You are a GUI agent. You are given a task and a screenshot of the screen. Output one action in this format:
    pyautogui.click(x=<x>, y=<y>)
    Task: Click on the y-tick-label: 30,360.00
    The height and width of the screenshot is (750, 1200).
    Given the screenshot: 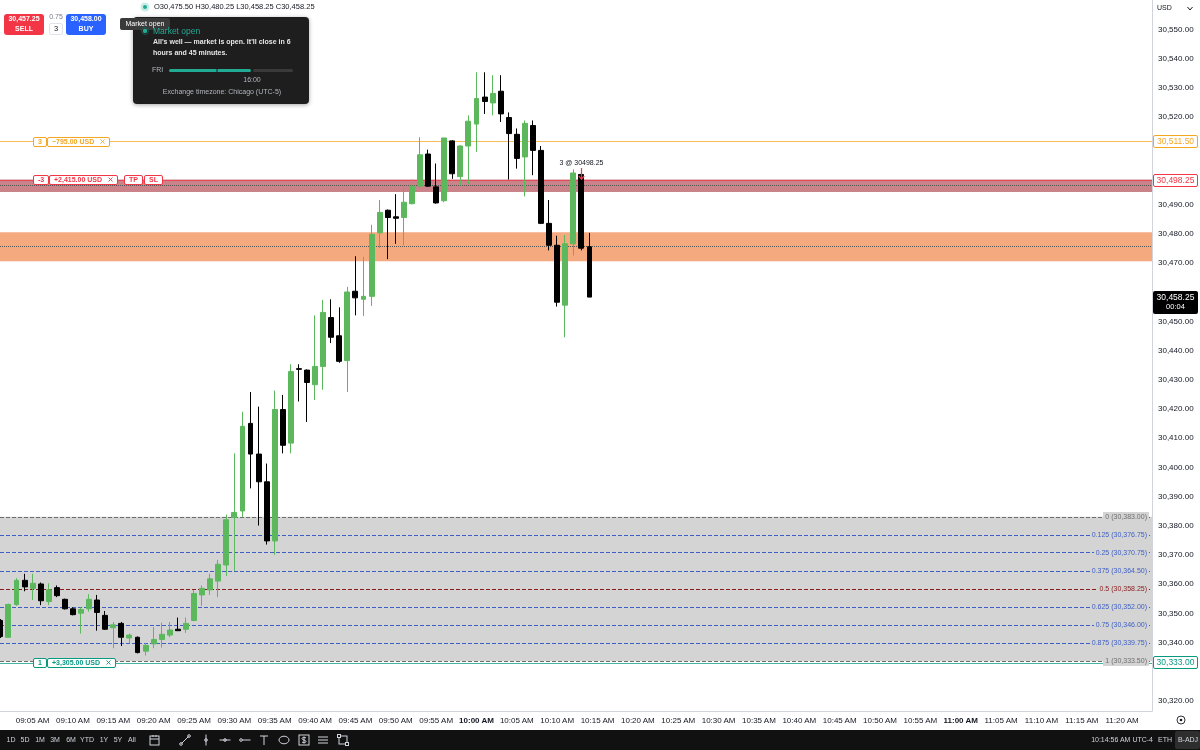 What is the action you would take?
    pyautogui.click(x=1176, y=584)
    